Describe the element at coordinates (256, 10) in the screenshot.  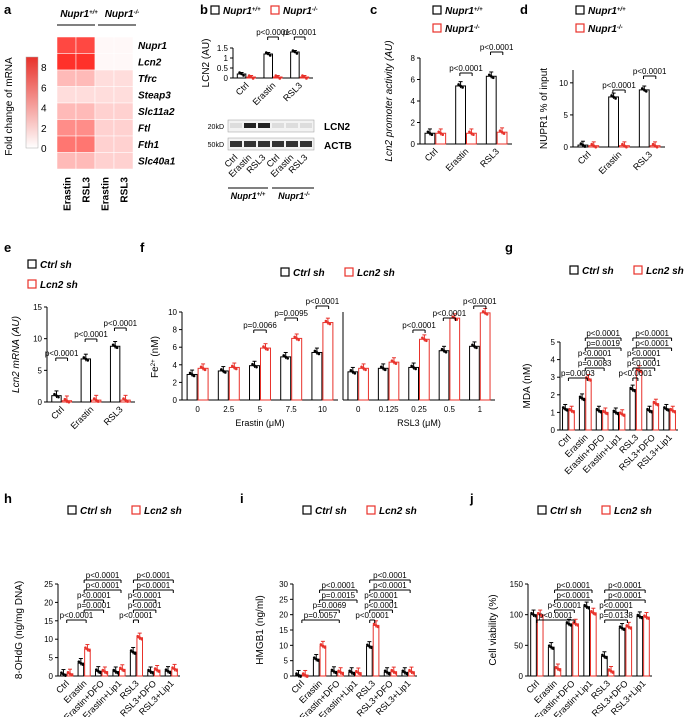
I see `superscript: +/+` at that location.